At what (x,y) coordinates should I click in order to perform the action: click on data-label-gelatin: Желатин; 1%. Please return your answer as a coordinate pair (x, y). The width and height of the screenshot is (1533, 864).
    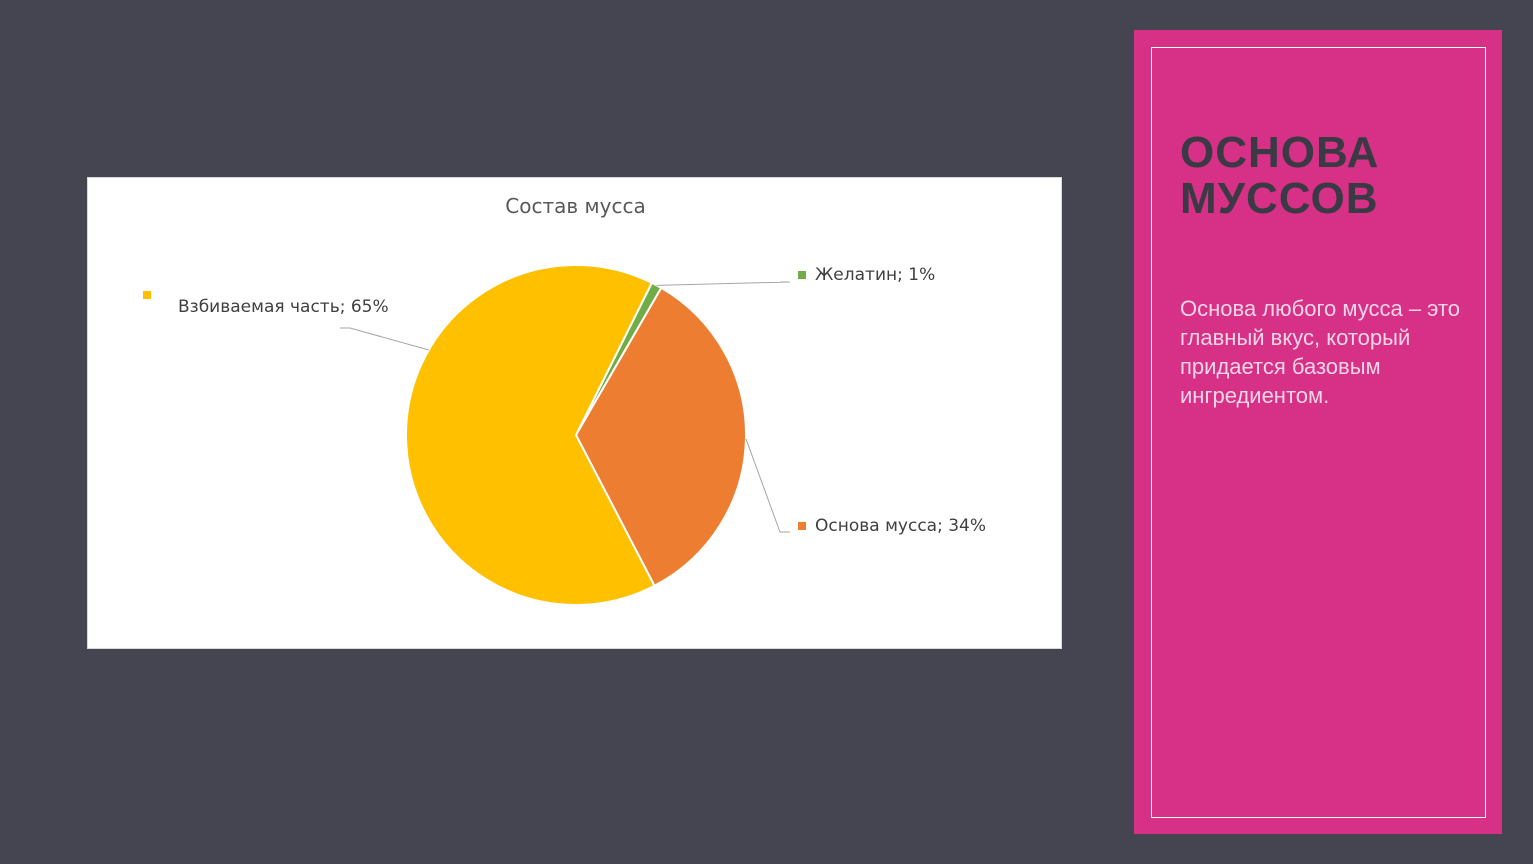
    Looking at the image, I should click on (875, 275).